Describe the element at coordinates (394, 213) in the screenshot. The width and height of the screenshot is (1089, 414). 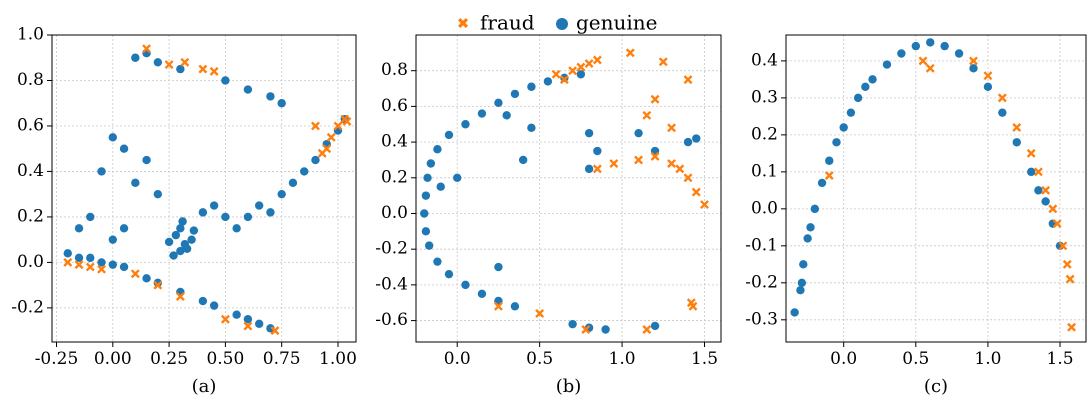
I see `panel-b-y-tick-label: 0.0` at that location.